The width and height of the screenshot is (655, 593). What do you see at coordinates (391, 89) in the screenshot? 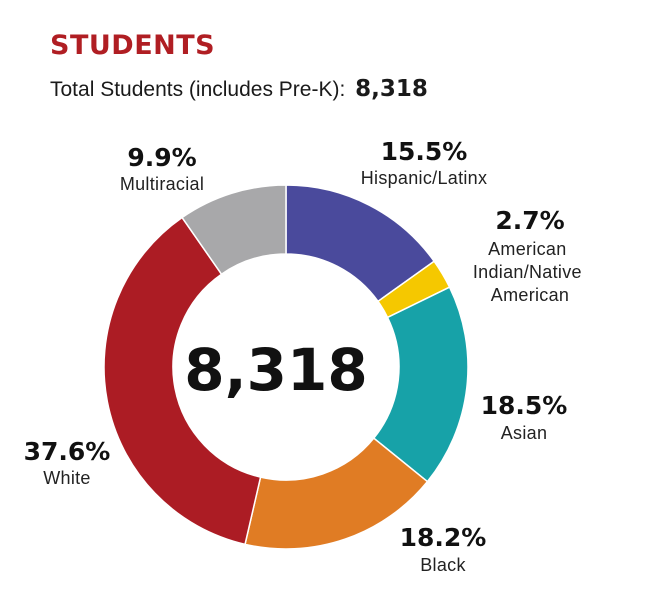
I see `total-students-value: 8,318` at bounding box center [391, 89].